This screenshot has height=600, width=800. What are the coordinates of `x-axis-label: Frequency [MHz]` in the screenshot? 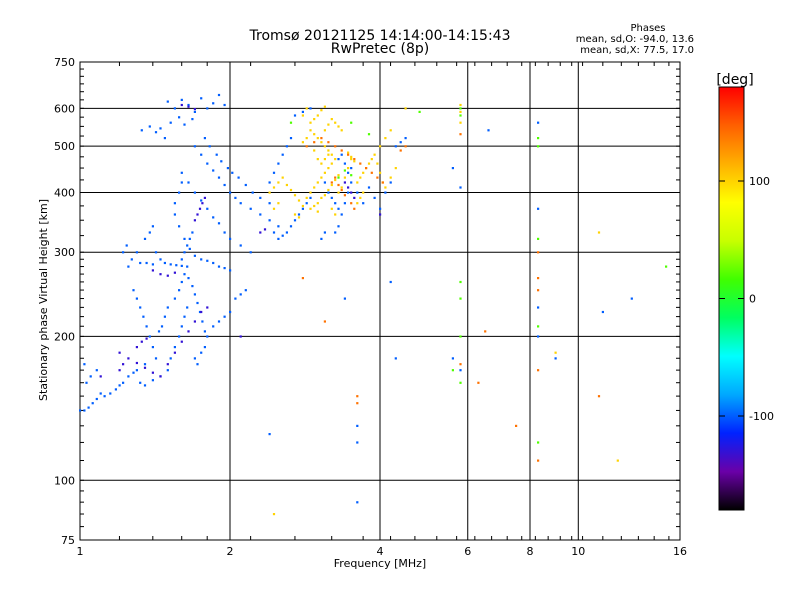 It's located at (380, 563).